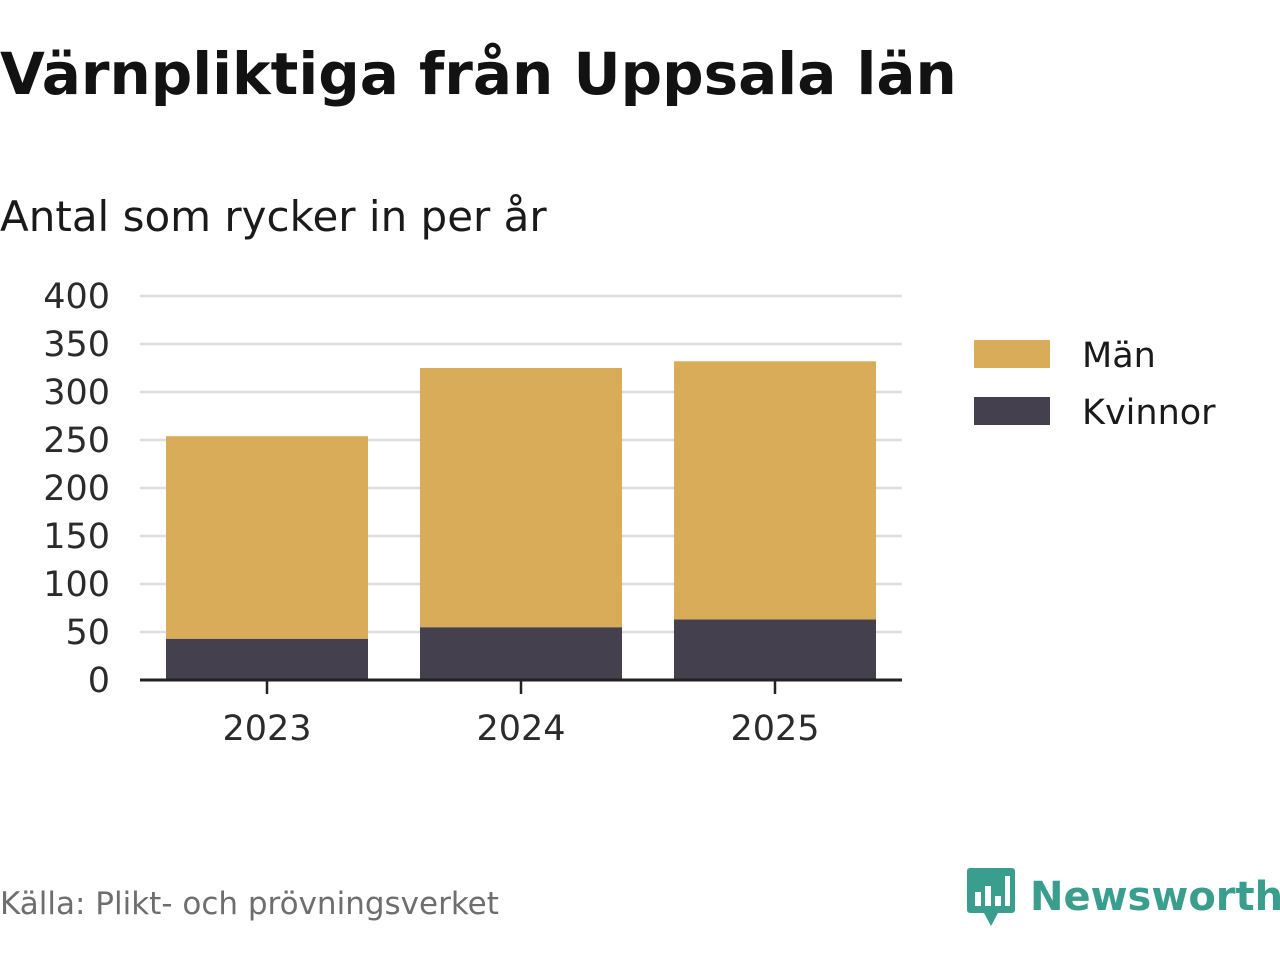 This screenshot has width=1280, height=960. What do you see at coordinates (266, 729) in the screenshot?
I see `x-tick-label: 2023` at bounding box center [266, 729].